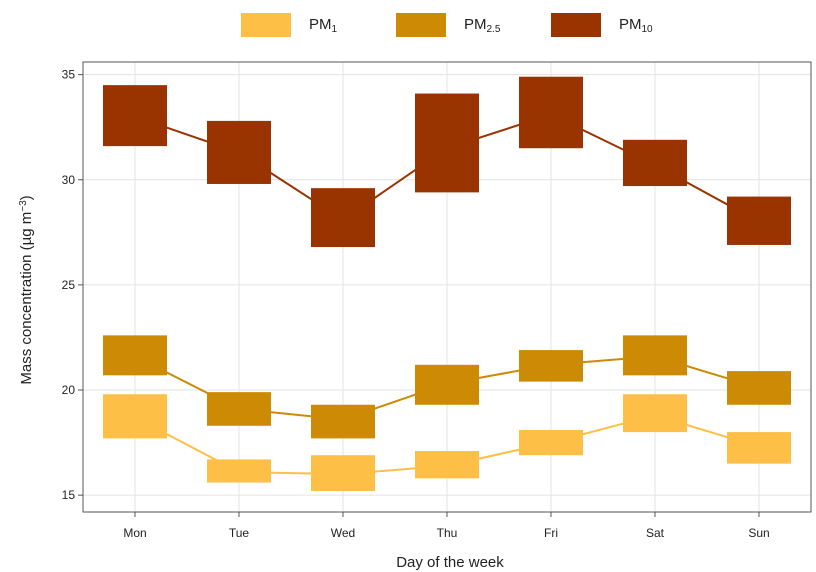  I want to click on legend-item-pm1: PM1, so click(289, 25).